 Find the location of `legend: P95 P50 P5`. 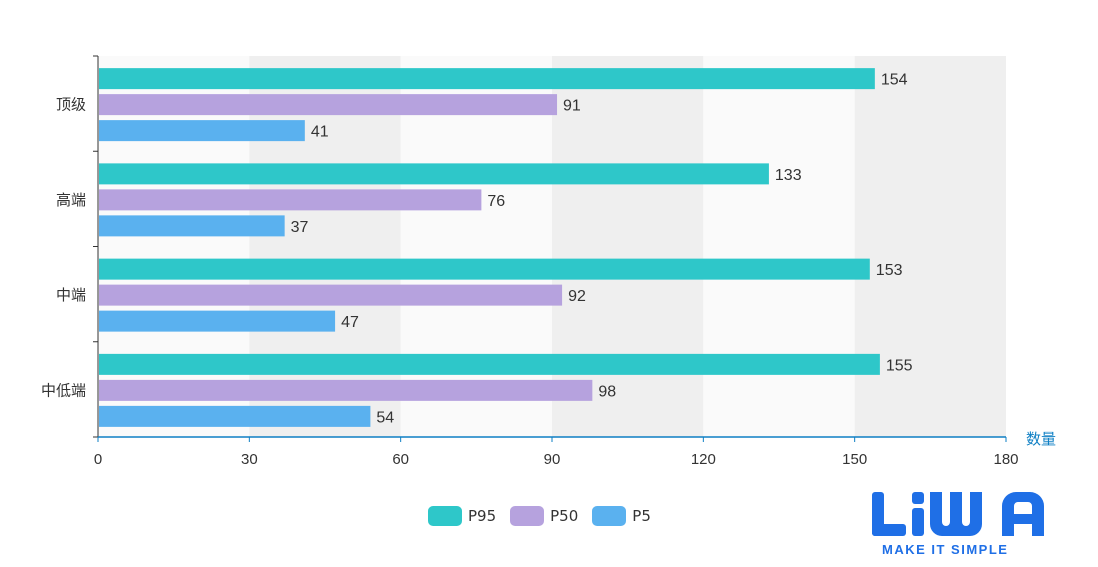

legend: P95 P50 P5 is located at coordinates (546, 516).